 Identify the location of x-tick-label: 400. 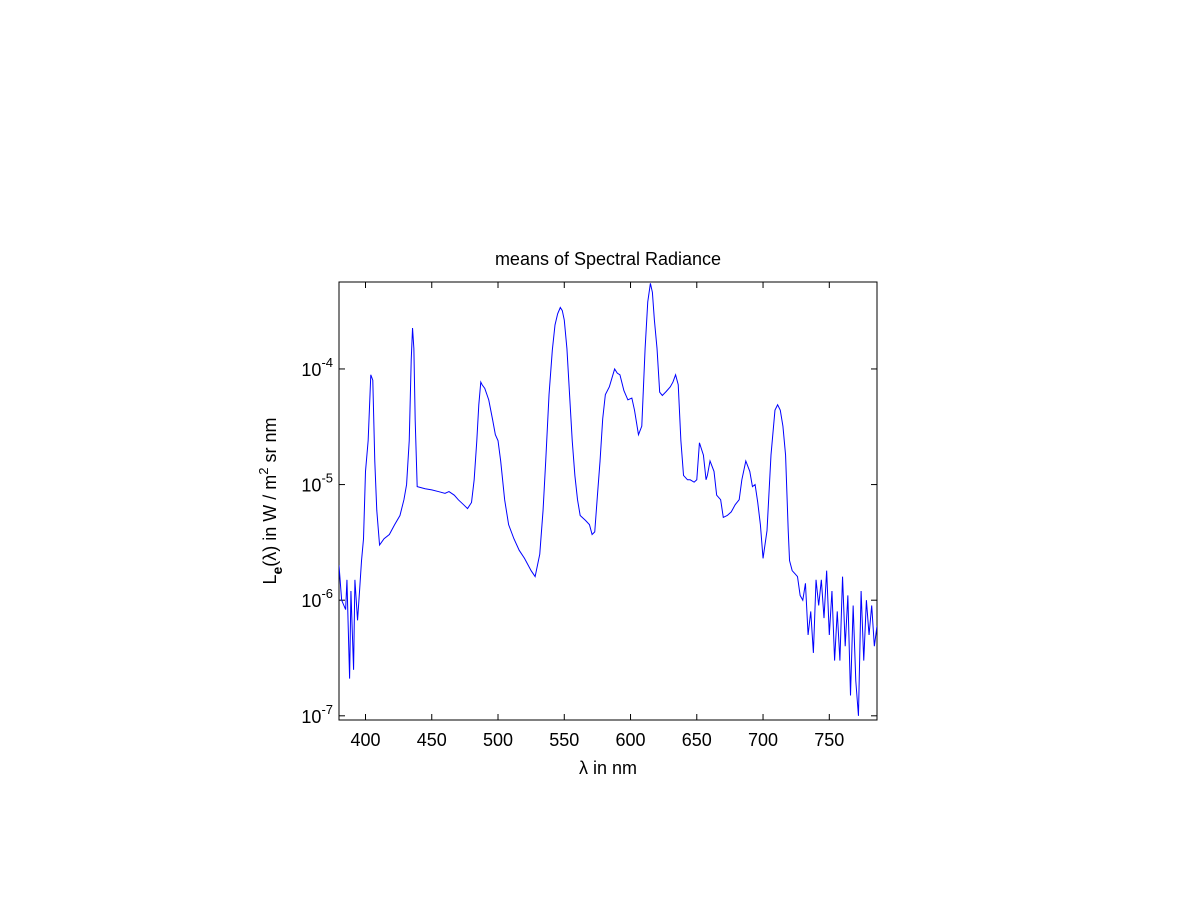
(365, 740).